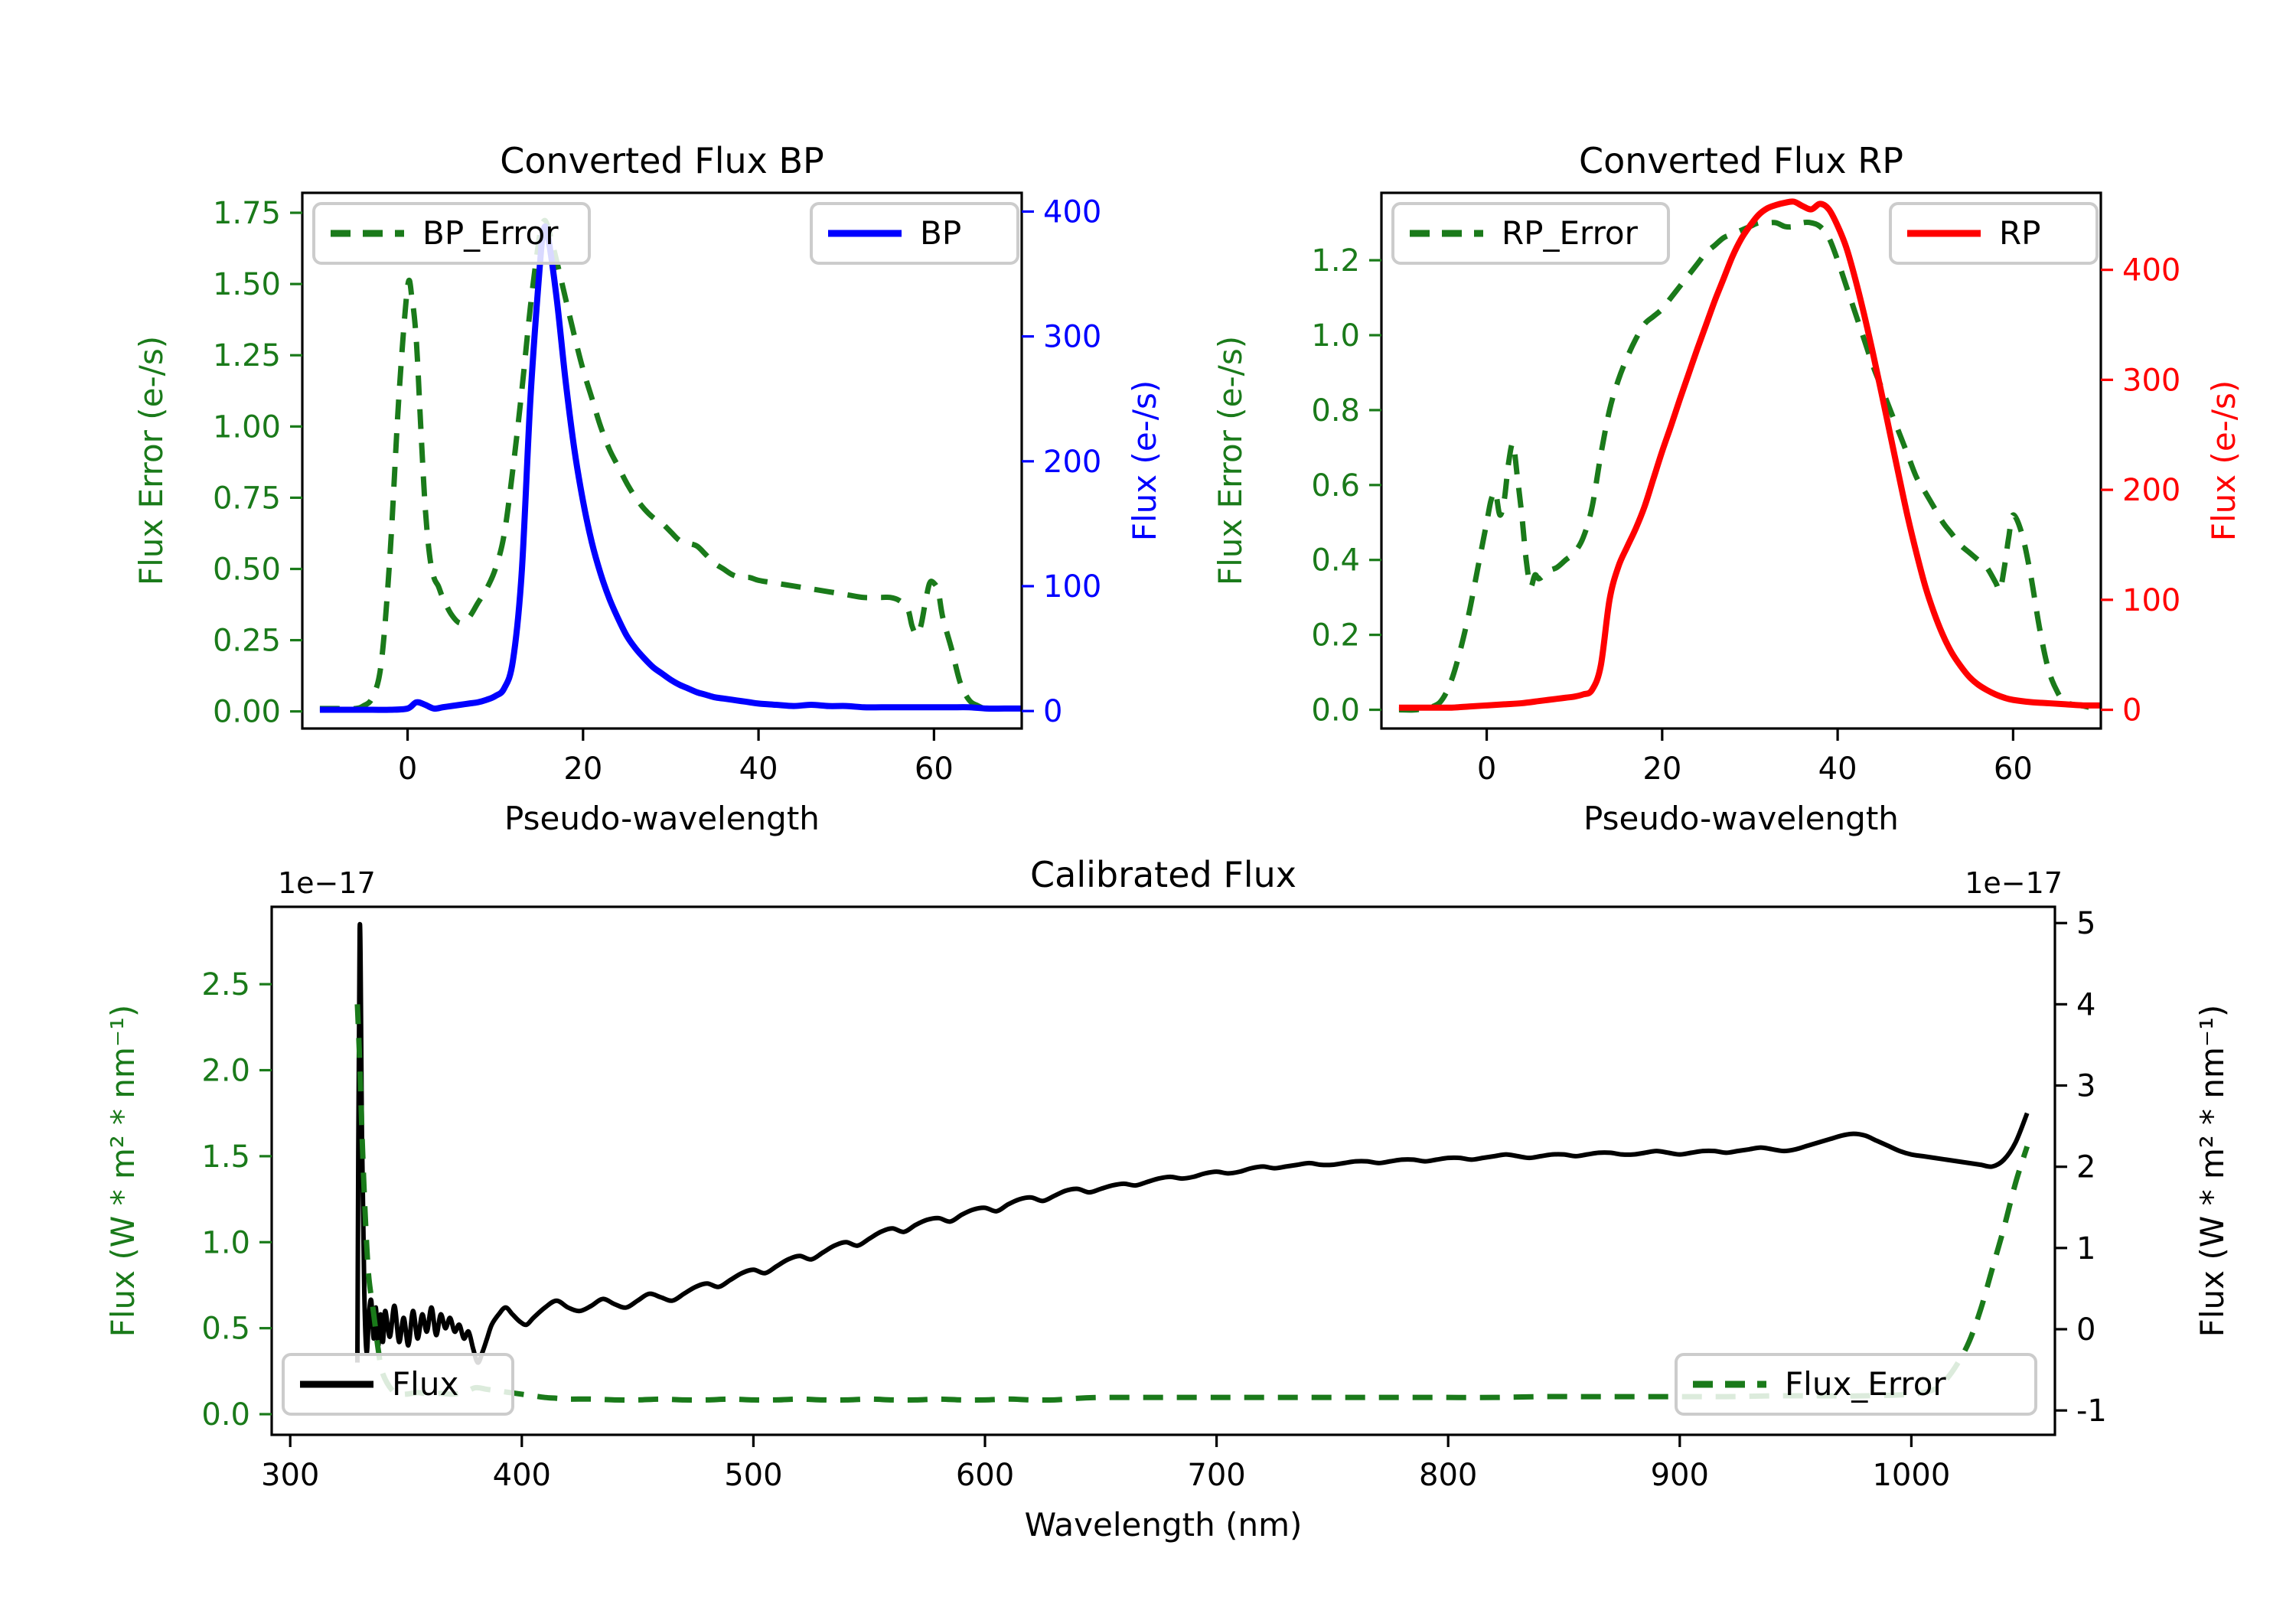  I want to click on ytick-right-label: 3, so click(2085, 1086).